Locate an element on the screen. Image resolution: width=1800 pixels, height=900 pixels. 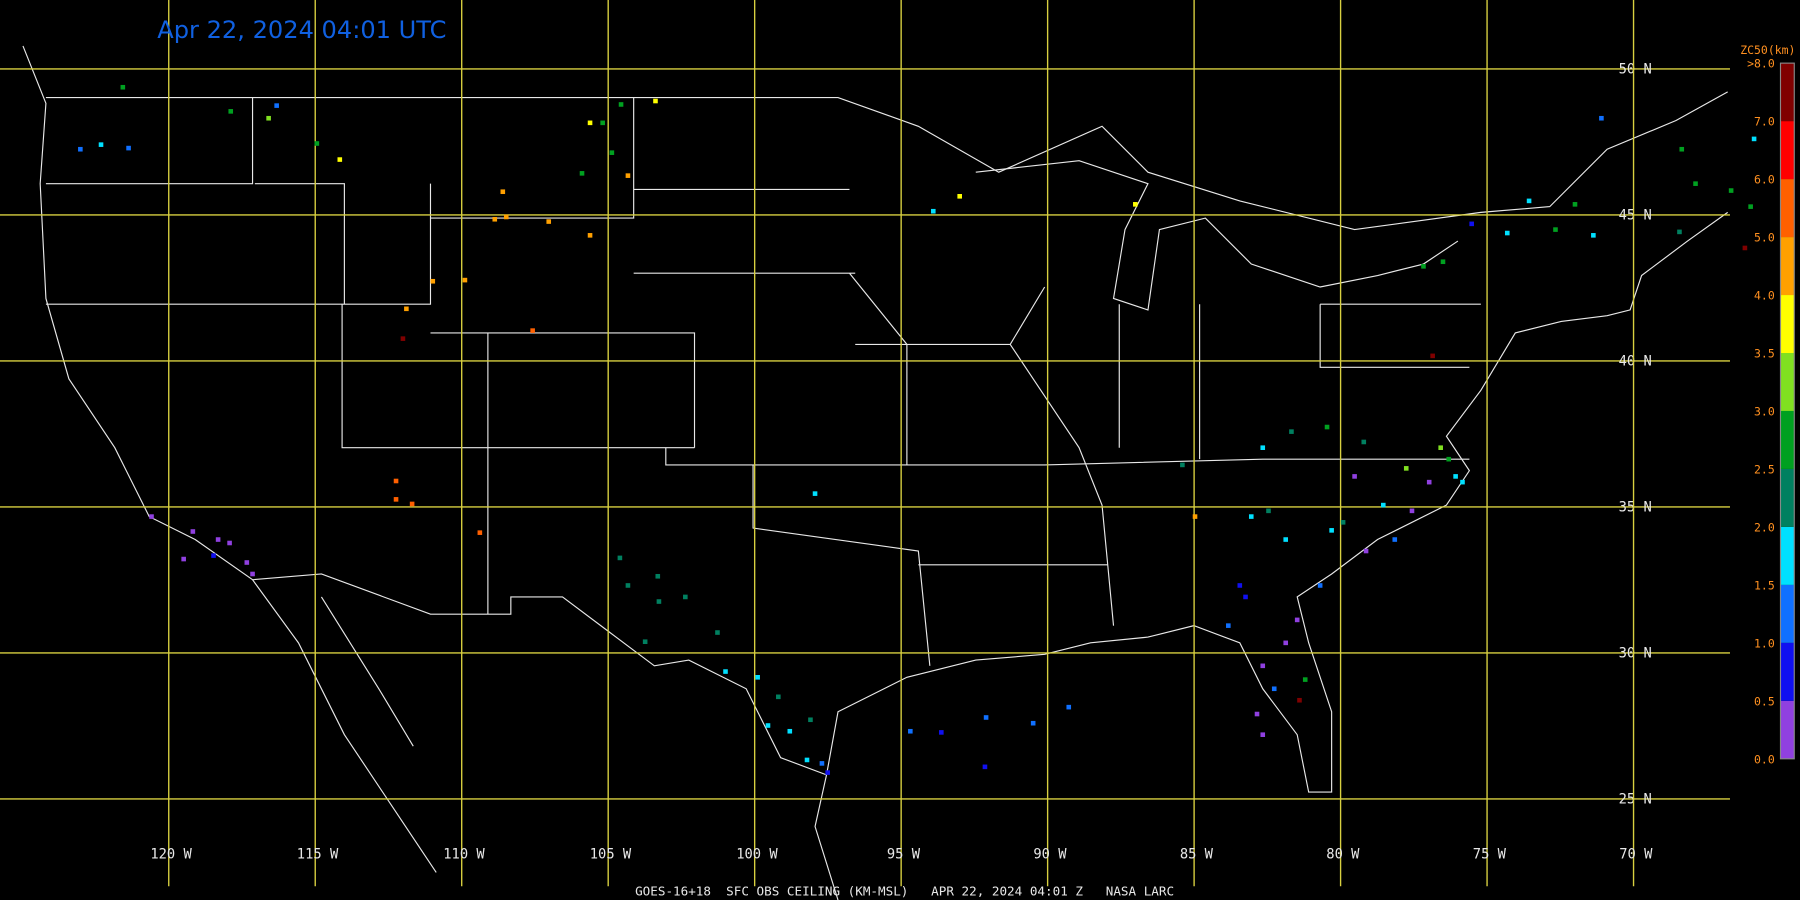
legend-label: >8.0 is located at coordinates (1761, 64).